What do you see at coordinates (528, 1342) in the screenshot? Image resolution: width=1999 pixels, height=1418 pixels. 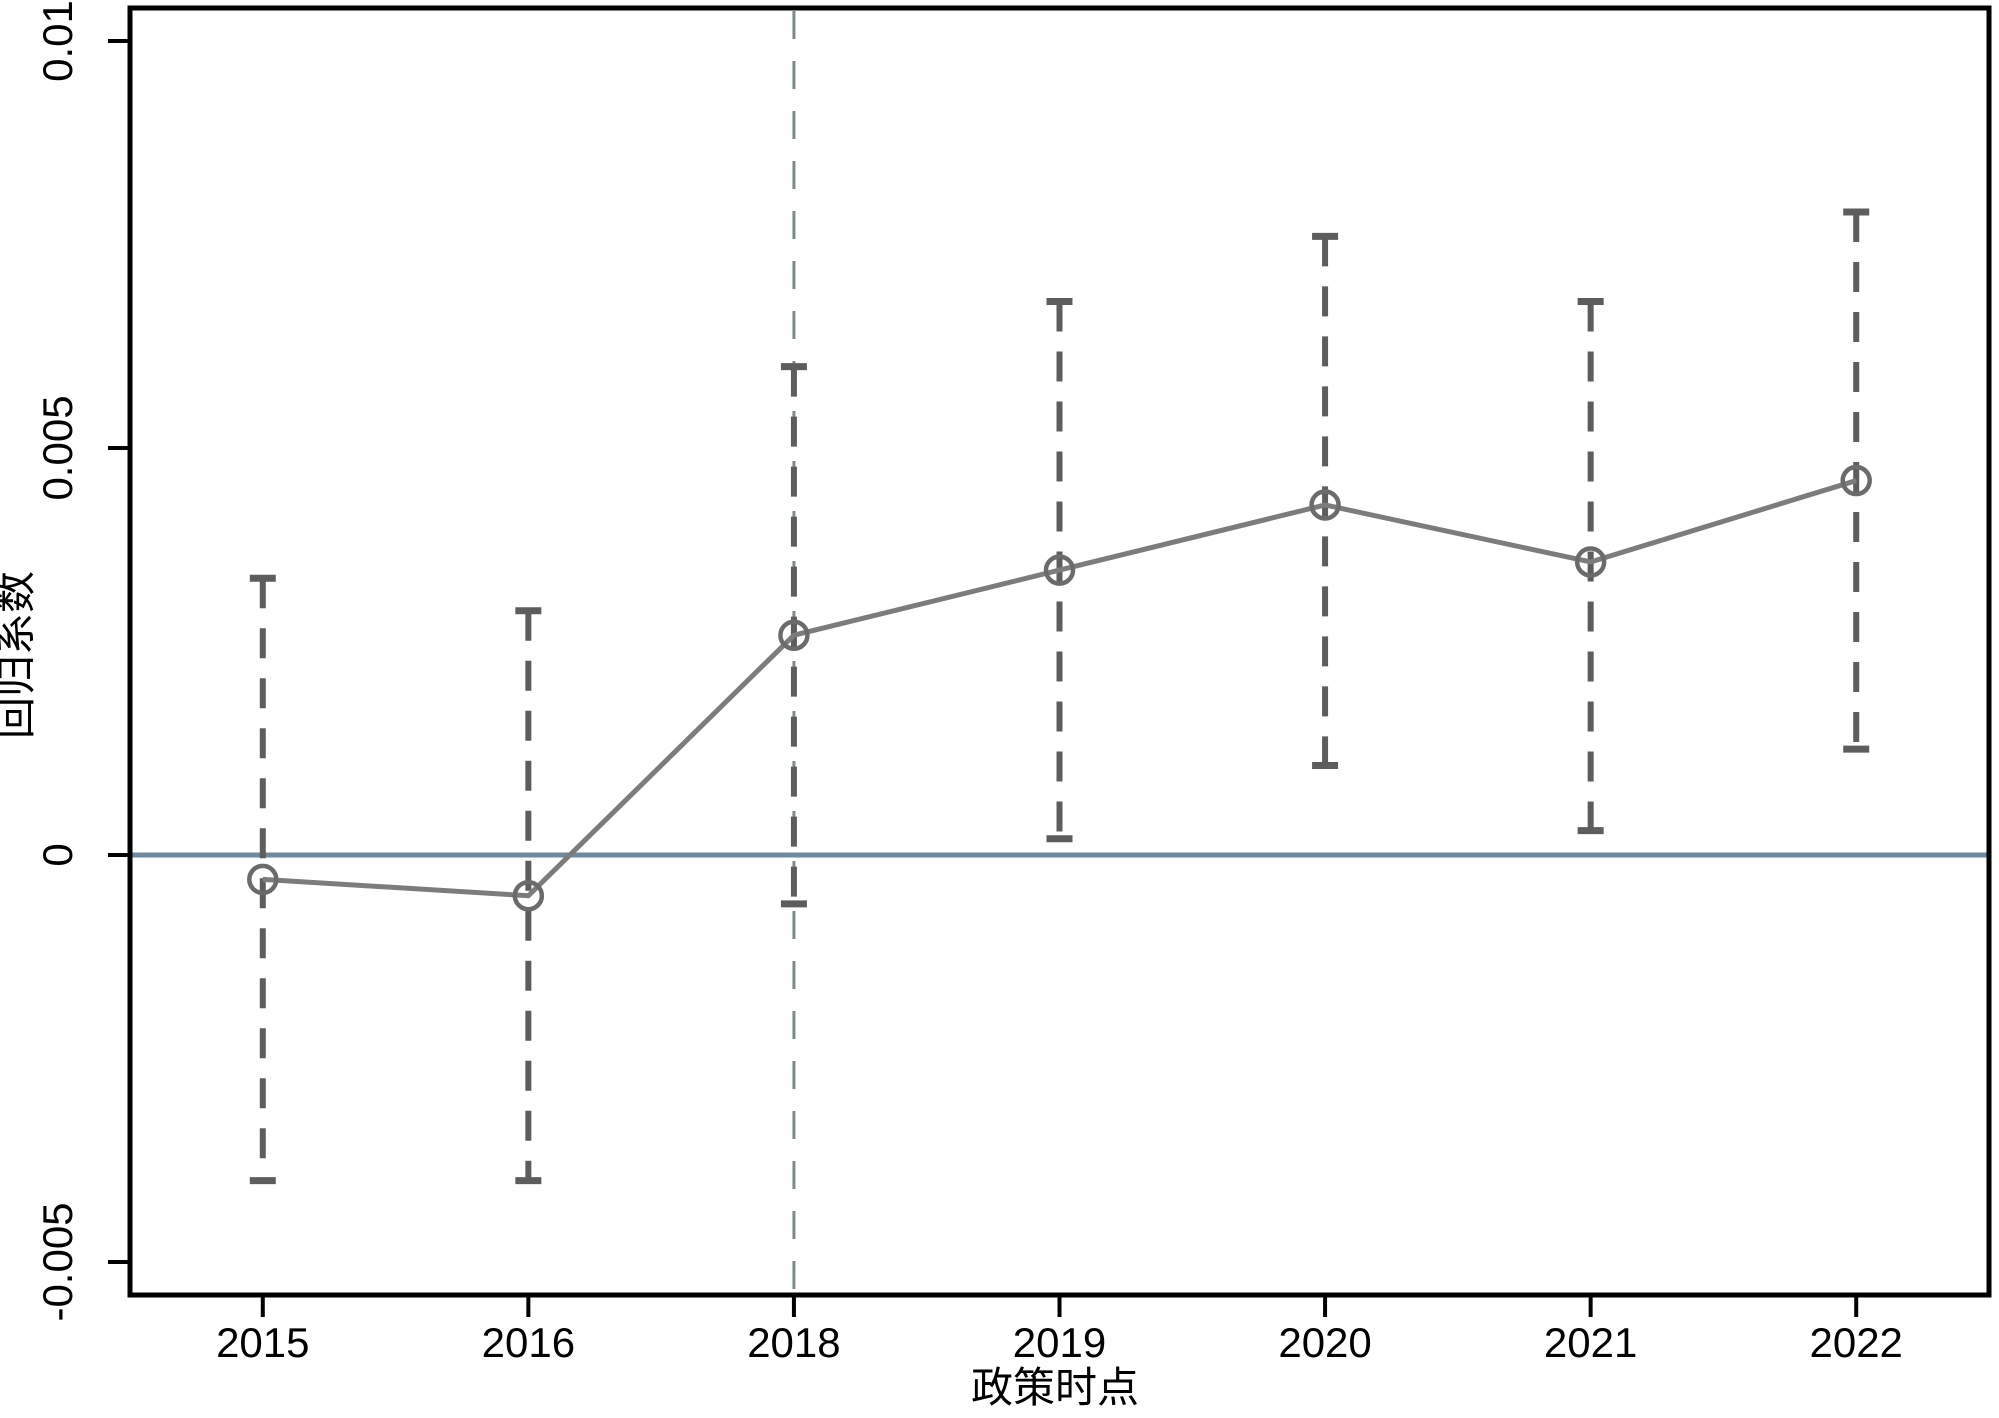 I see `x-tick-label: 2016` at bounding box center [528, 1342].